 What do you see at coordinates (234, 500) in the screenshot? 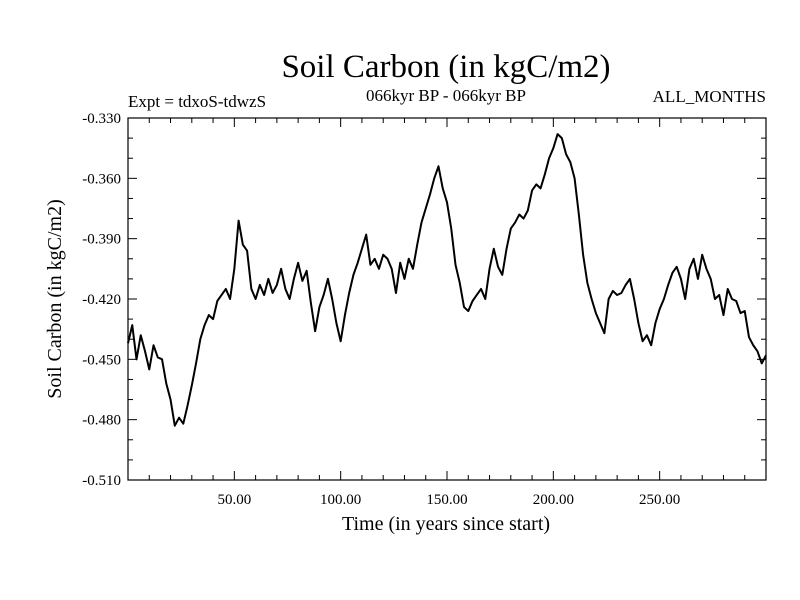
I see `x-tick-label: 50.00` at bounding box center [234, 500].